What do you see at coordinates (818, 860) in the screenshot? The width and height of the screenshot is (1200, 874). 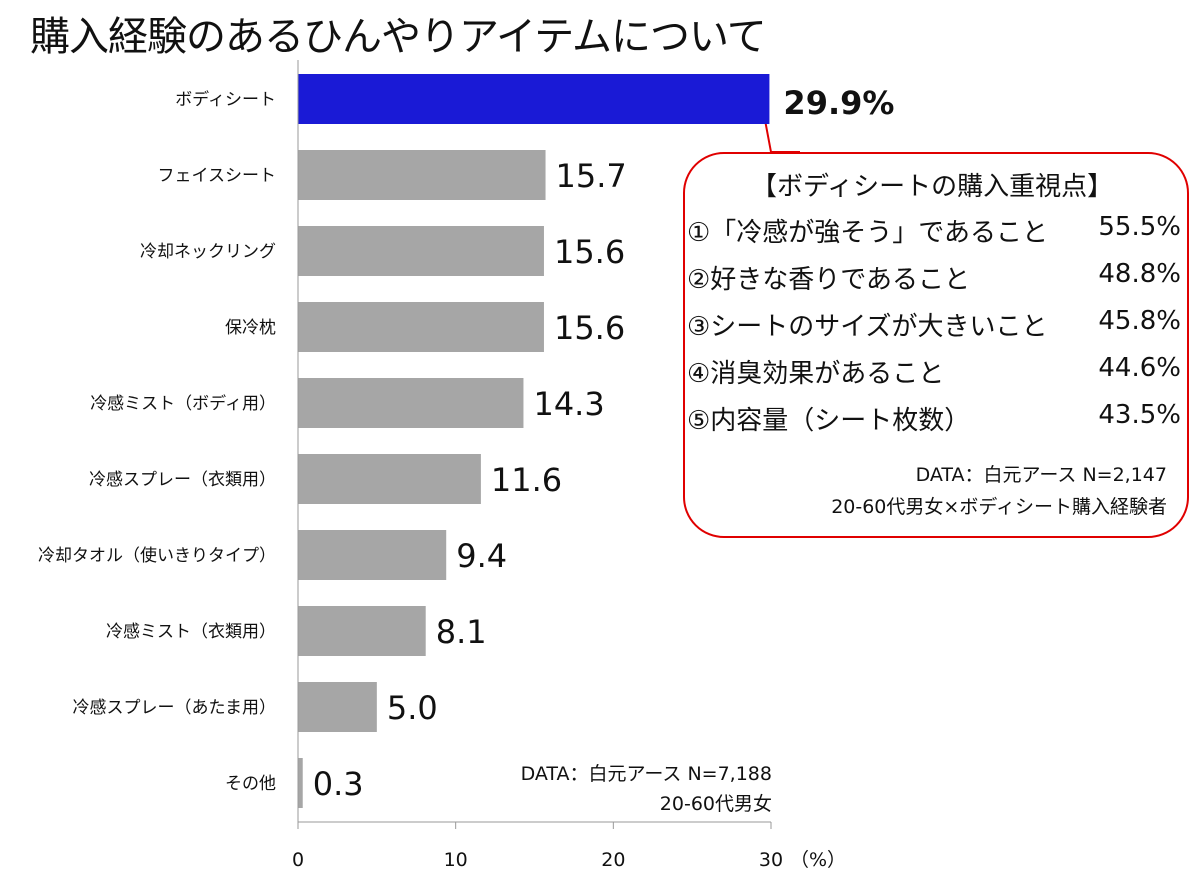 I see `x-axis-unit: （%）` at bounding box center [818, 860].